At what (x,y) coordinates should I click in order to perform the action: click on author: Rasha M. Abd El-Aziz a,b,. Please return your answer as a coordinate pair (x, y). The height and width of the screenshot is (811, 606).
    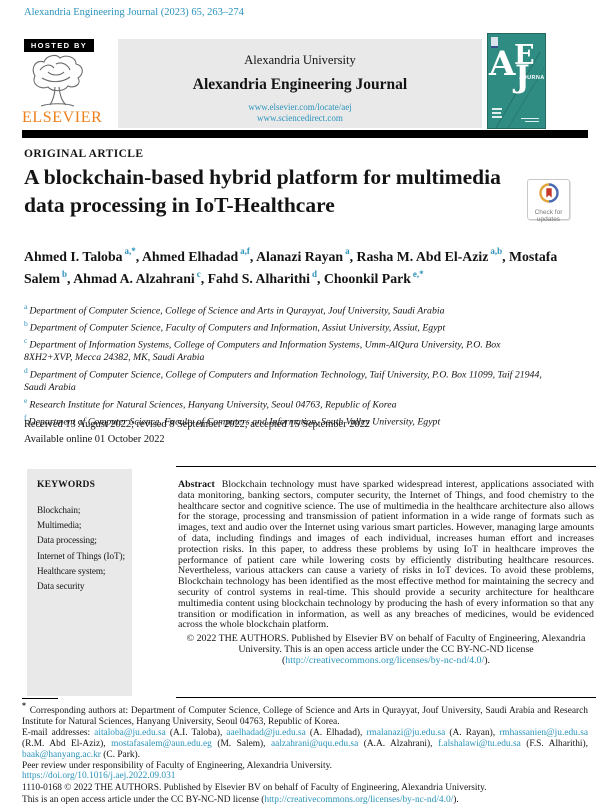
    Looking at the image, I should click on (433, 255).